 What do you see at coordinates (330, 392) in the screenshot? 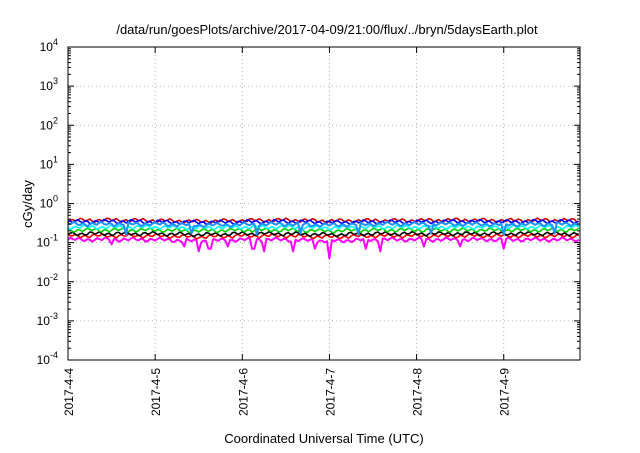
I see `x-tick-label: 2017-4-7` at bounding box center [330, 392].